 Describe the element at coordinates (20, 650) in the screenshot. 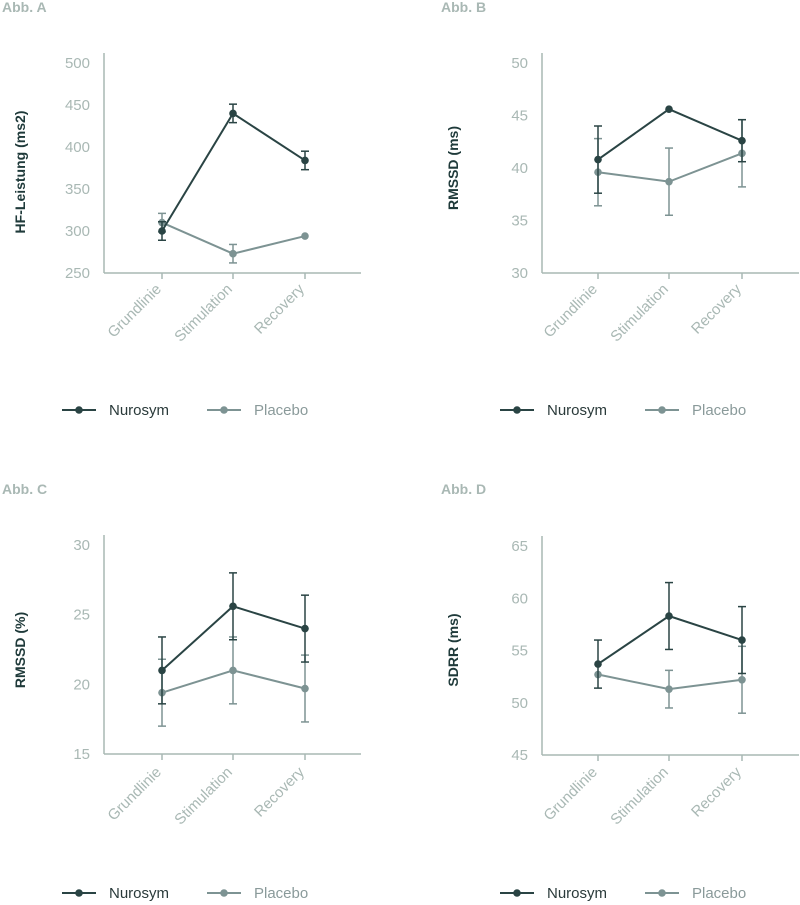

I see `y-axis-title: RMSSD (%)` at that location.